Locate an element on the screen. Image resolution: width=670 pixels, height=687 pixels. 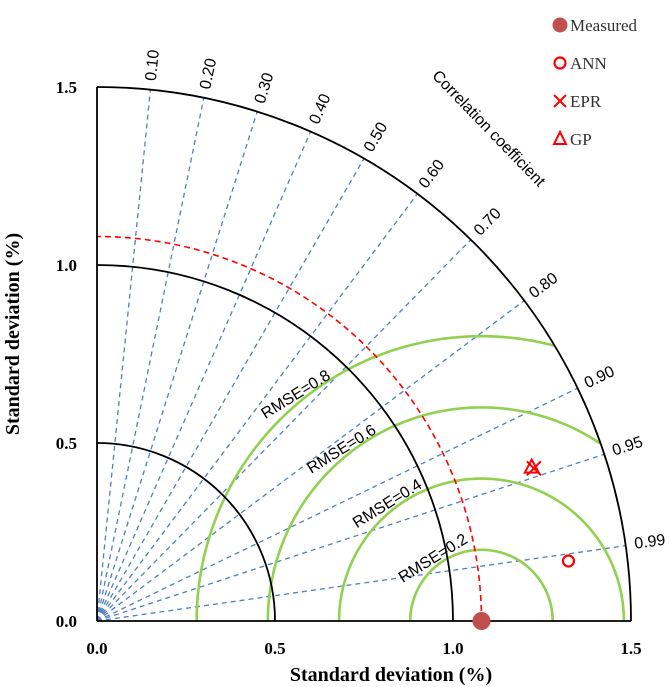
point-ann is located at coordinates (568, 561).